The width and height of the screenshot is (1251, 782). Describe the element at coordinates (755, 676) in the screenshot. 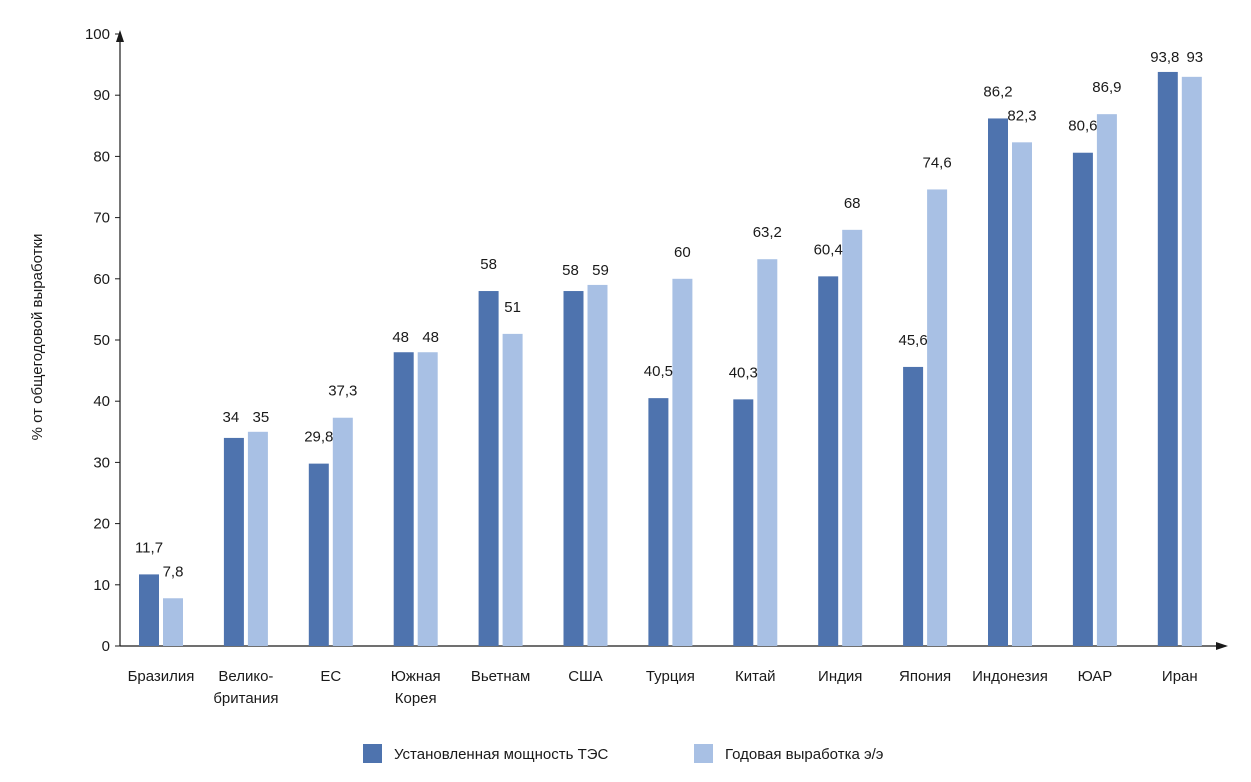

I see `x-category-label: Китай` at that location.